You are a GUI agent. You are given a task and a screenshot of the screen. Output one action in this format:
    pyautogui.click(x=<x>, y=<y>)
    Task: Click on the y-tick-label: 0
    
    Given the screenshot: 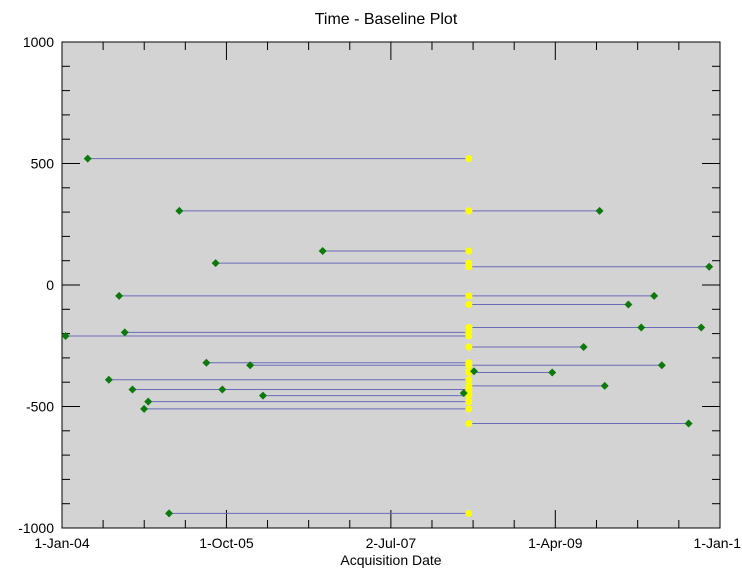 What is the action you would take?
    pyautogui.click(x=50, y=285)
    